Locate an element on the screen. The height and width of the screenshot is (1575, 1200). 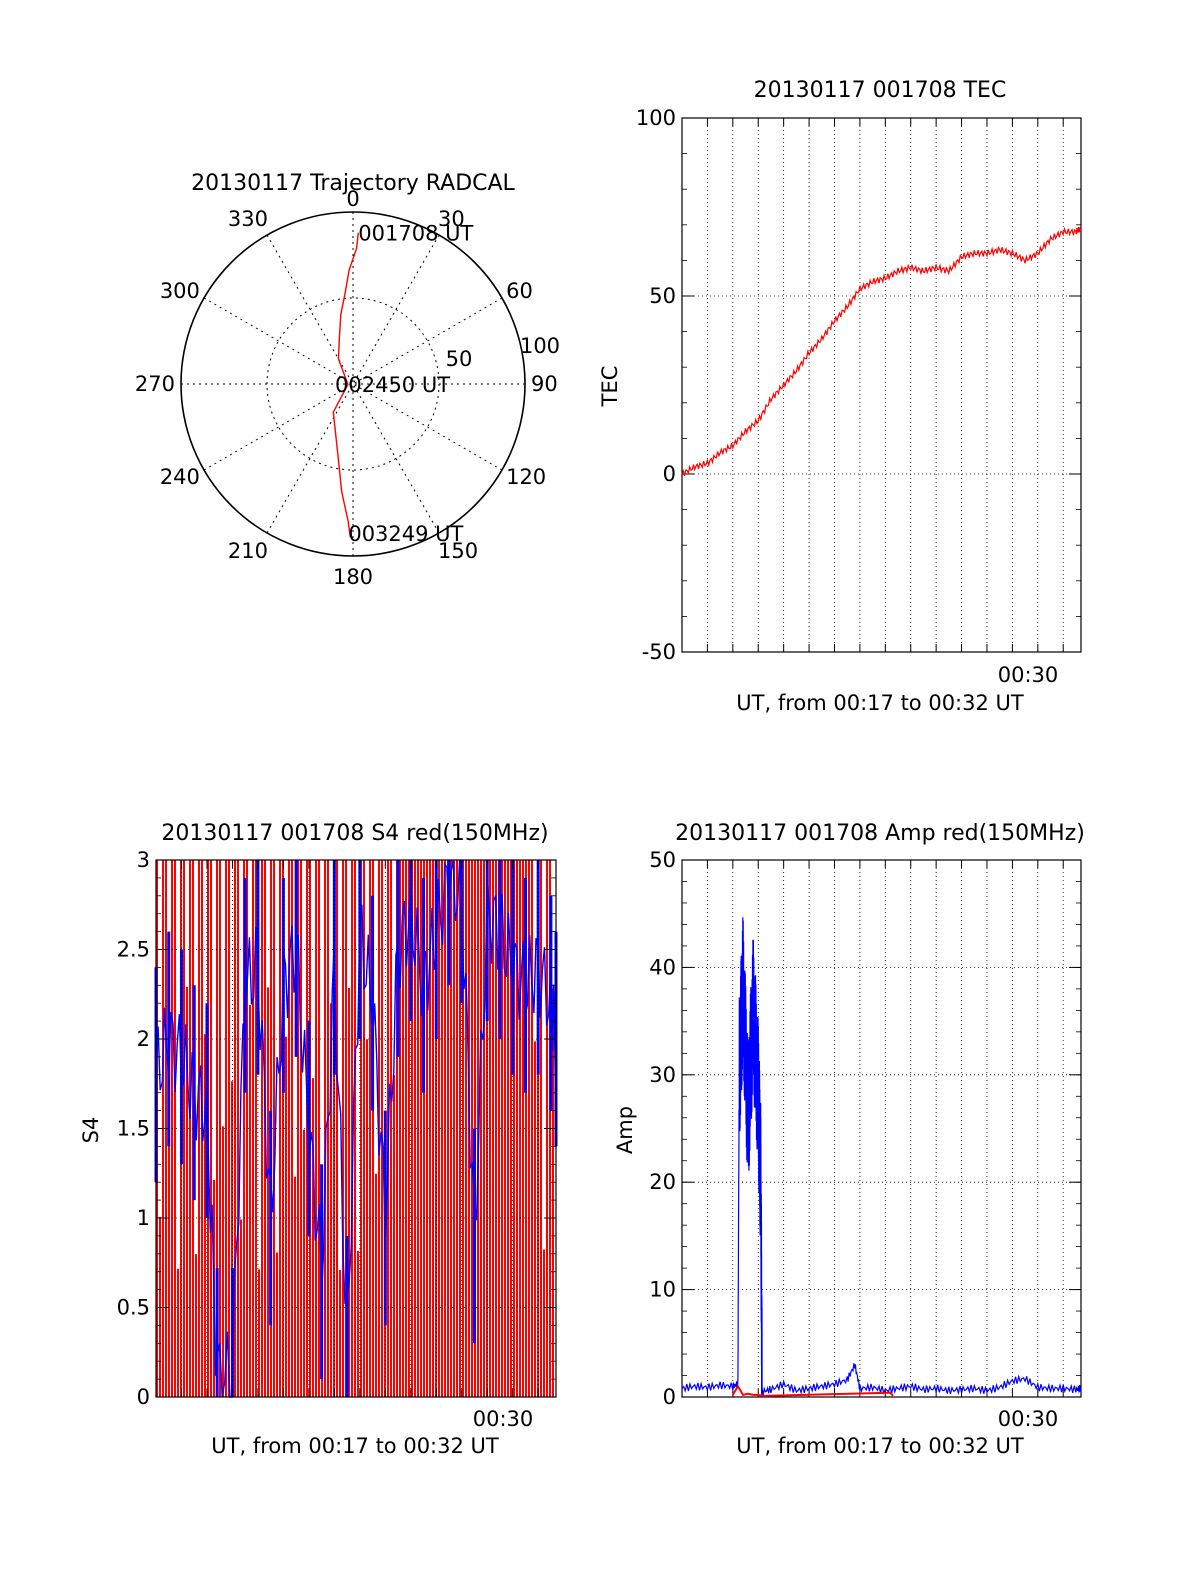
amp-blue-line is located at coordinates (881, 1157).